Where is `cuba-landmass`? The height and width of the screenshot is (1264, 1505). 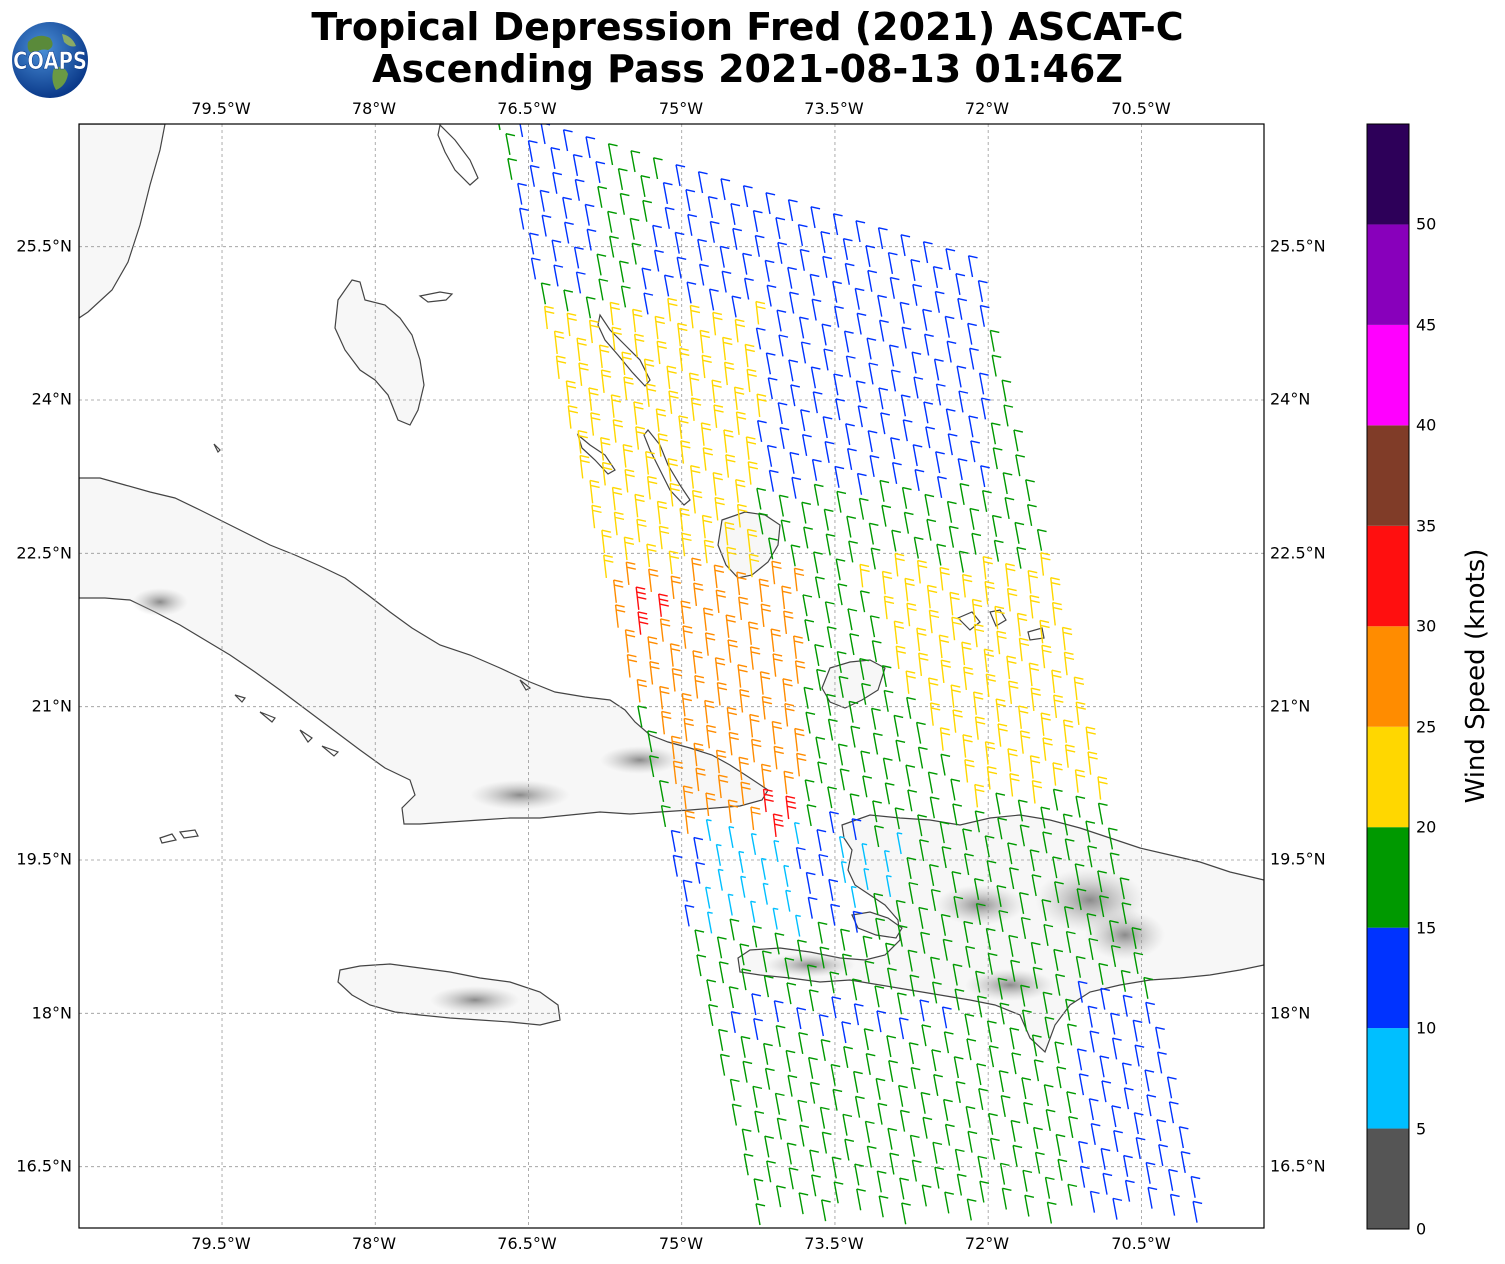 cuba-landmass is located at coordinates (424, 651).